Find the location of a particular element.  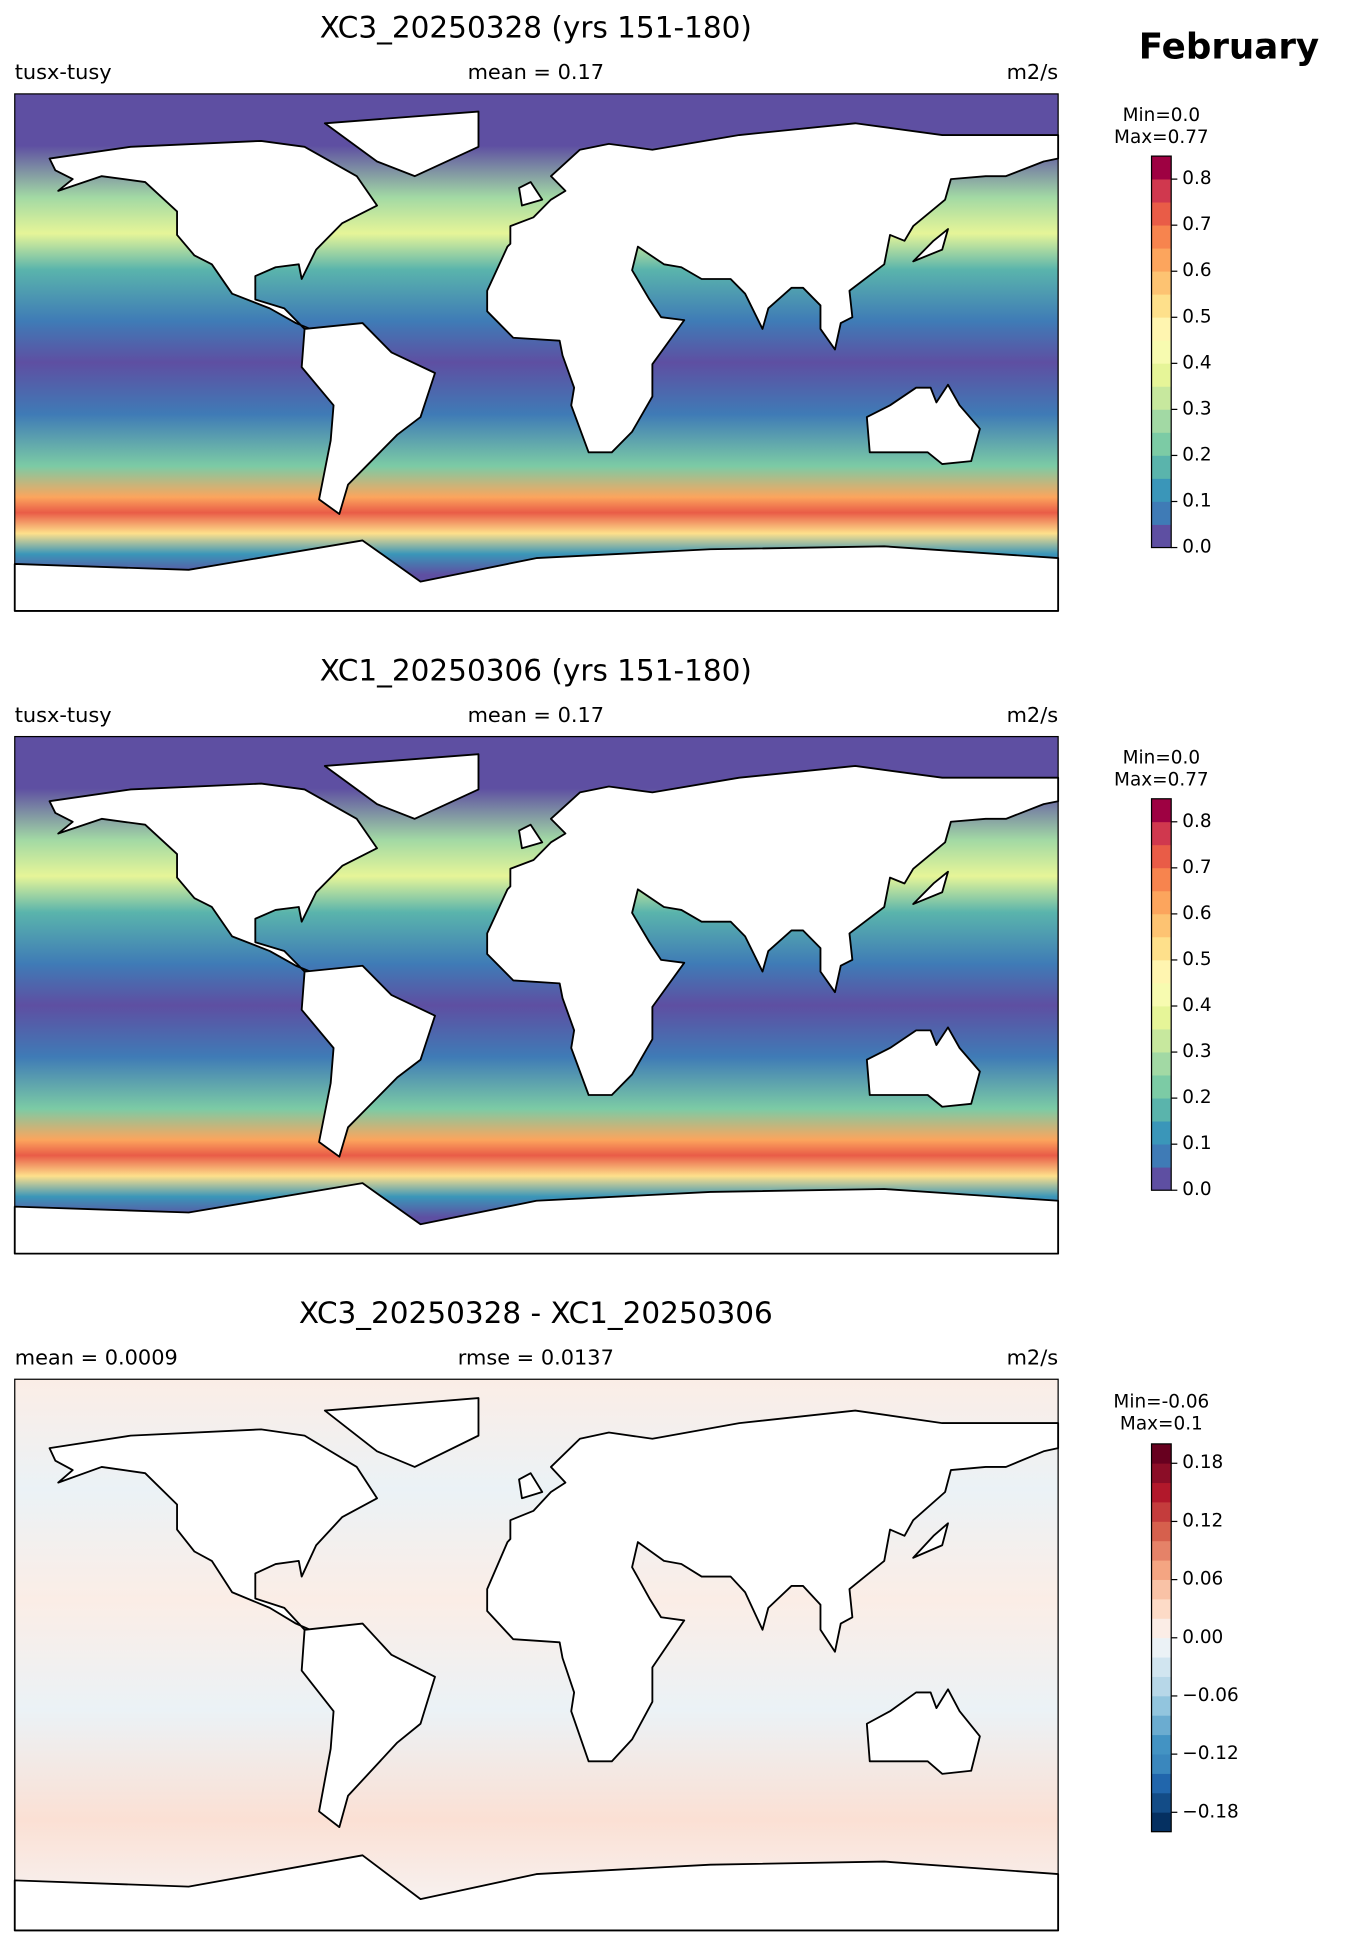

colorbar-frame is located at coordinates (1161, 352).